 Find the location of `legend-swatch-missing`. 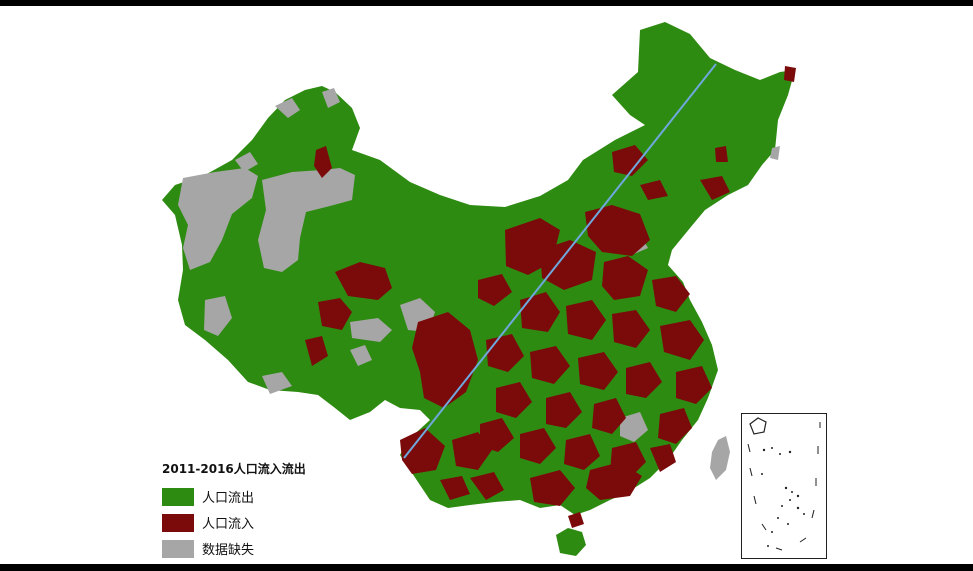

legend-swatch-missing is located at coordinates (178, 548).